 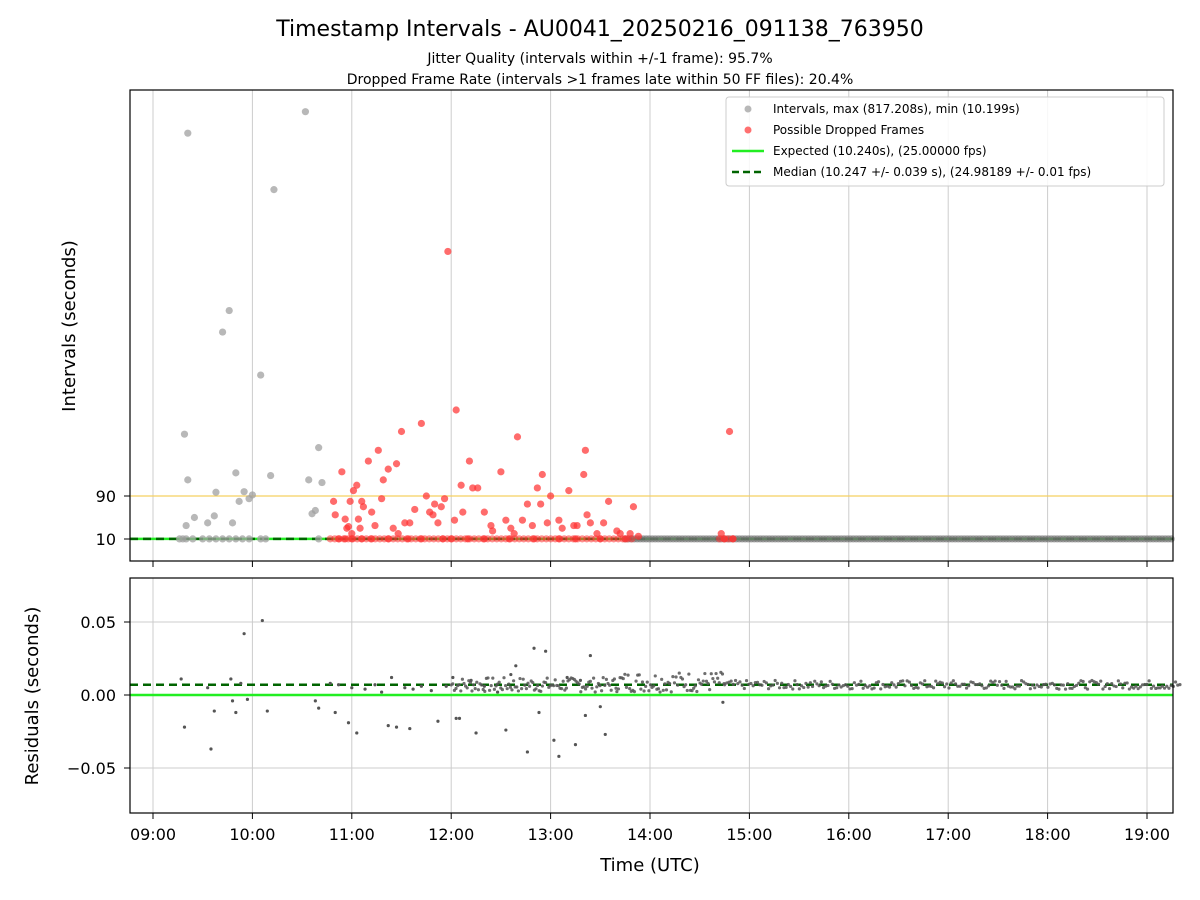 I want to click on x-tick-label: 13:00, so click(x=551, y=834).